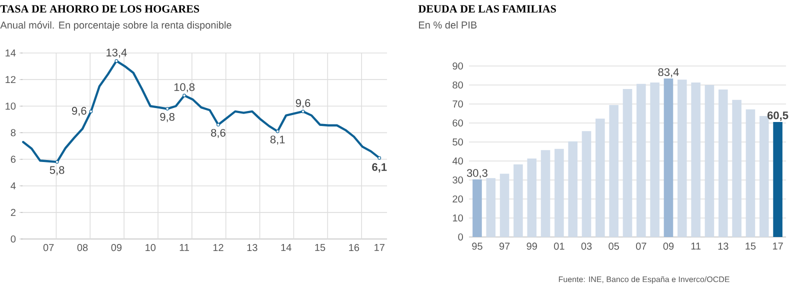 Image resolution: width=800 pixels, height=302 pixels. What do you see at coordinates (82, 248) in the screenshot?
I see `x-tick-label: 08` at bounding box center [82, 248].